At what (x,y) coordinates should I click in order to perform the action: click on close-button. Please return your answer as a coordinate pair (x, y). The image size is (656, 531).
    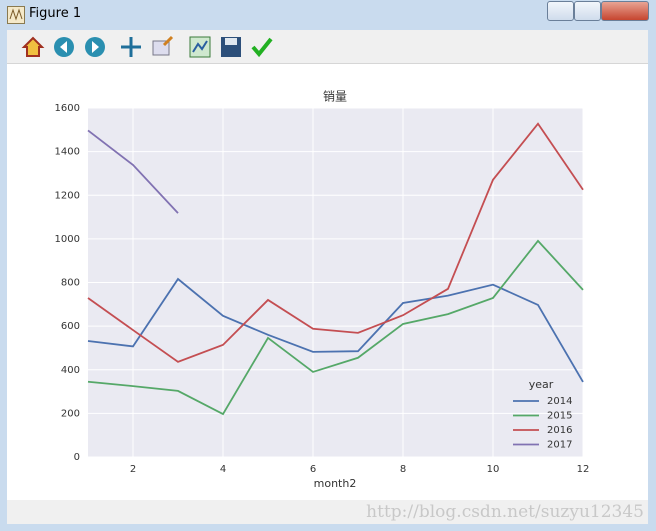
    Looking at the image, I should click on (625, 11).